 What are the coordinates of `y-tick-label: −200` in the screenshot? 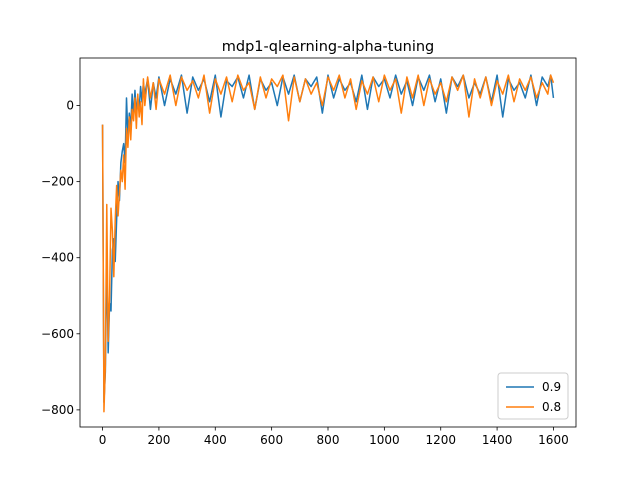 It's located at (57, 182).